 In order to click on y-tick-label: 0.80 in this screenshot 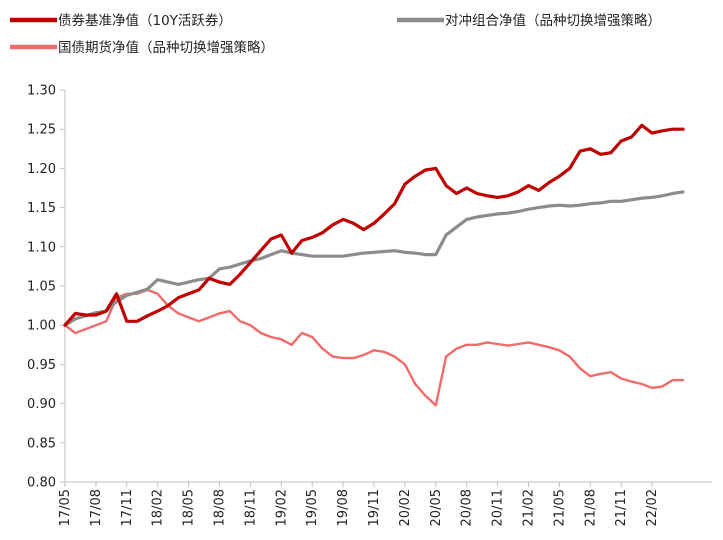, I will do `click(41, 483)`.